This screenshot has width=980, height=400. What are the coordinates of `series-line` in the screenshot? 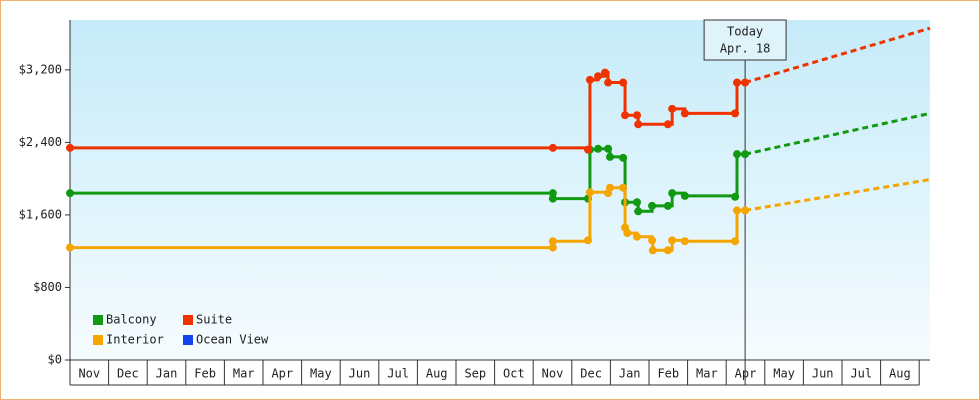 It's located at (408, 180).